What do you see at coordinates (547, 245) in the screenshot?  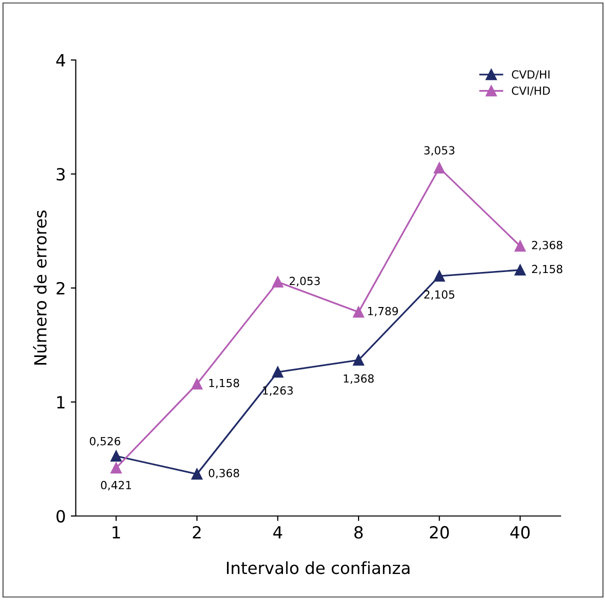 I see `data-label: 2,368` at bounding box center [547, 245].